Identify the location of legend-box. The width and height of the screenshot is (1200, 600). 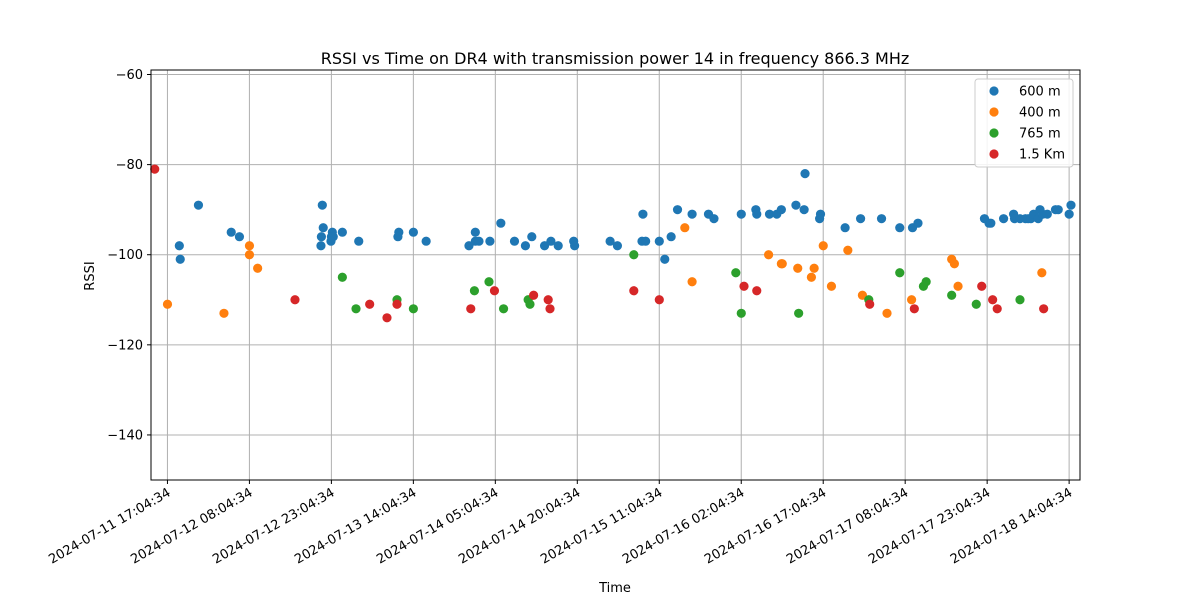
(1024, 123).